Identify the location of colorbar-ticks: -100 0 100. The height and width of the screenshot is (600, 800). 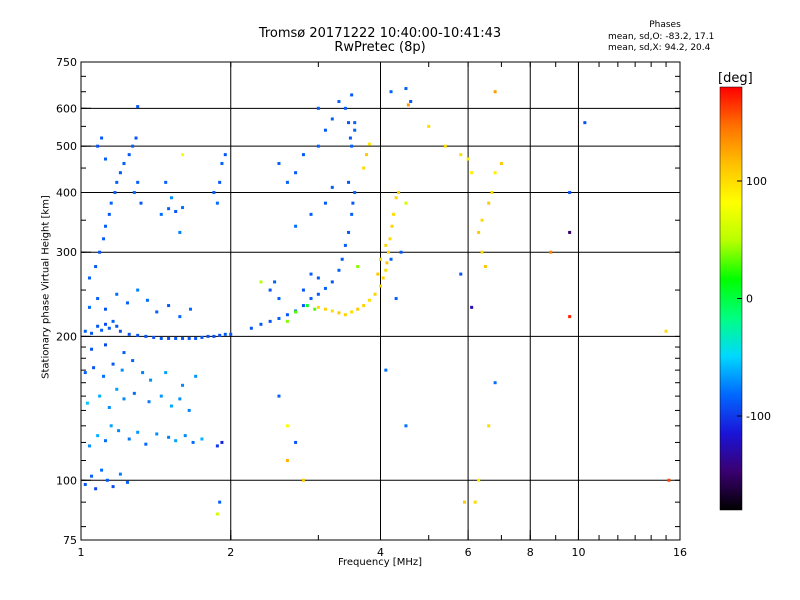
(754, 299).